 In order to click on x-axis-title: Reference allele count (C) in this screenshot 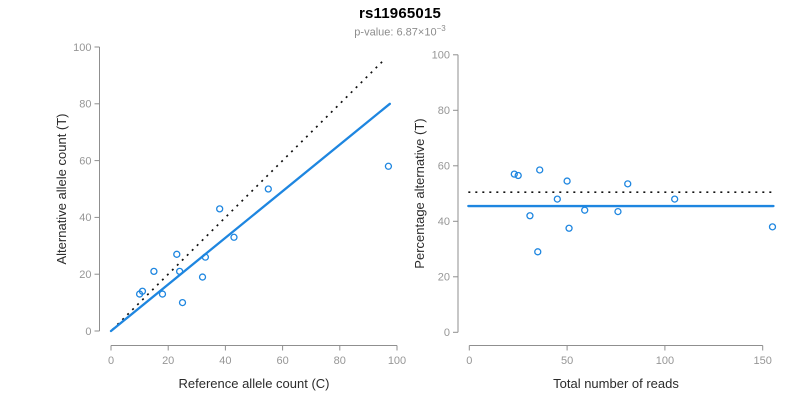, I will do `click(253, 383)`.